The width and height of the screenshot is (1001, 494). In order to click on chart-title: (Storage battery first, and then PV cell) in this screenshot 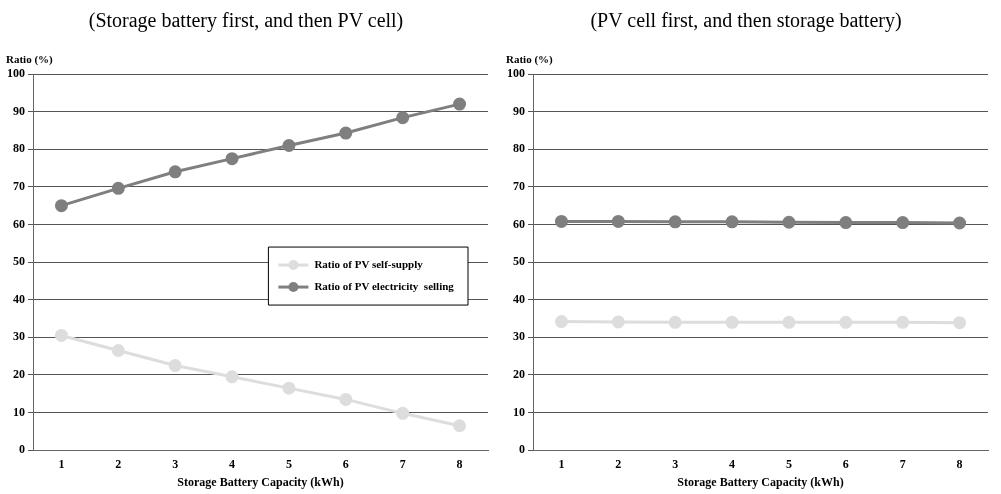, I will do `click(246, 21)`.